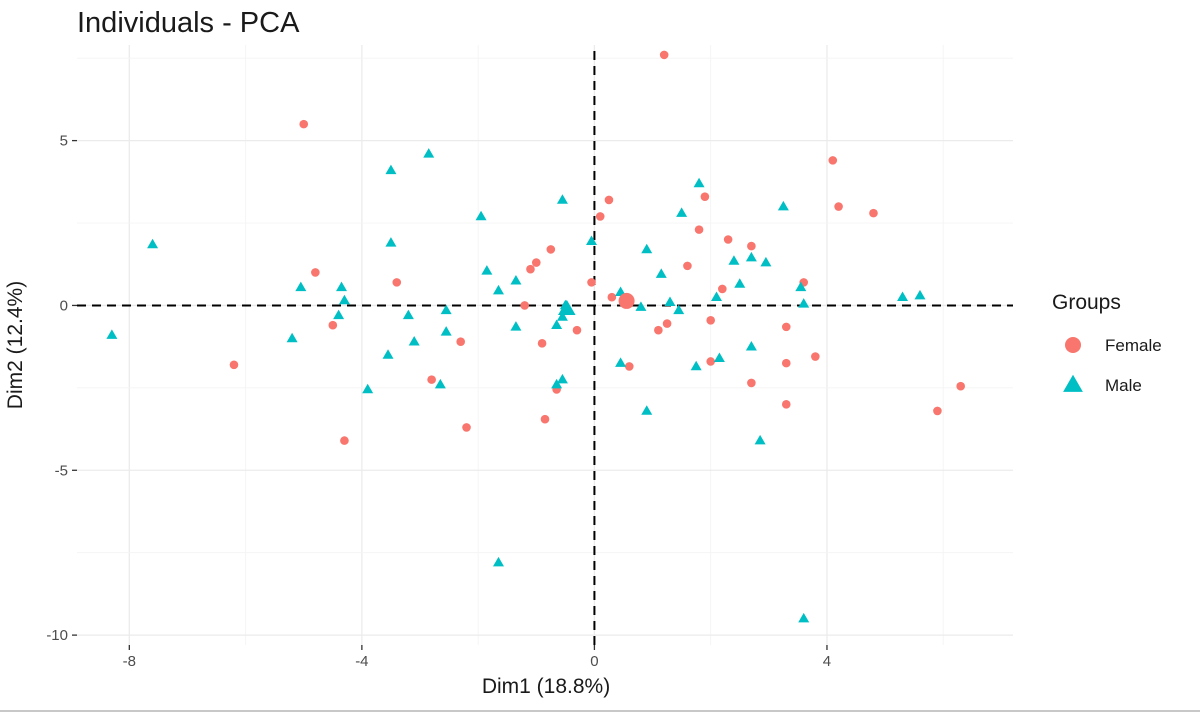  I want to click on x-axis-title: Dim1 (18.8%), so click(546, 686).